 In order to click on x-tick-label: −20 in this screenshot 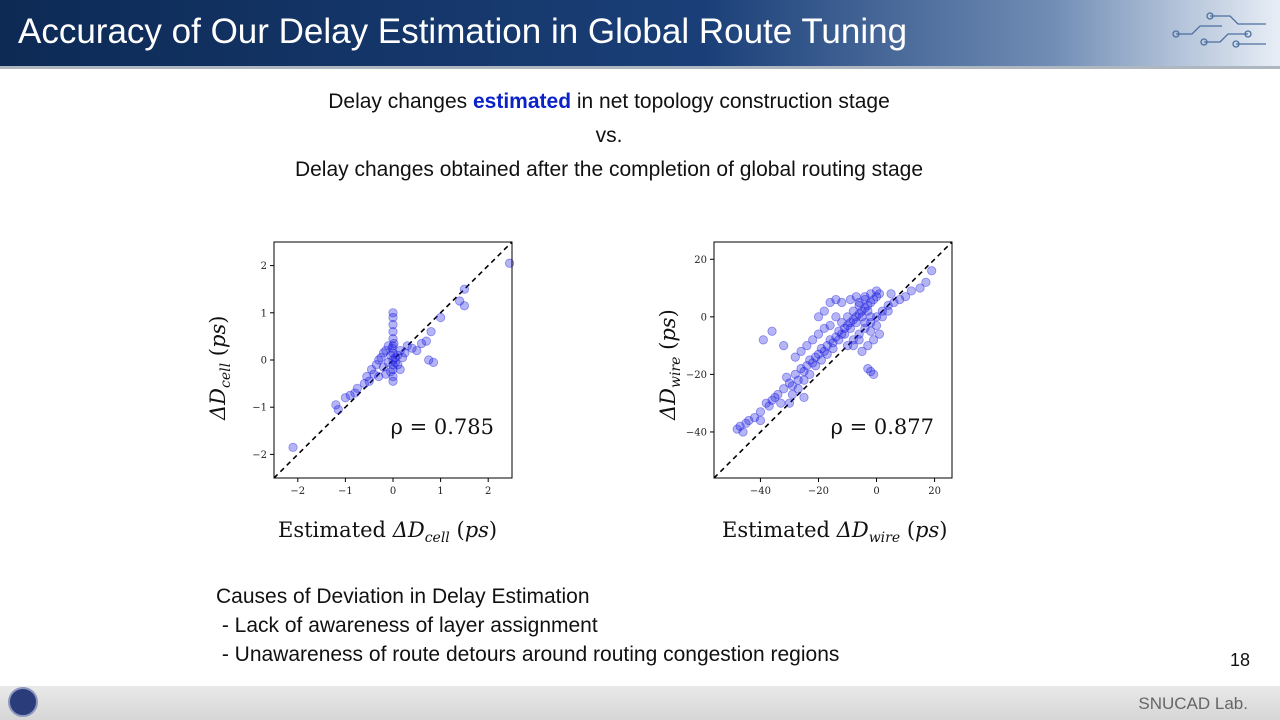, I will do `click(818, 491)`.